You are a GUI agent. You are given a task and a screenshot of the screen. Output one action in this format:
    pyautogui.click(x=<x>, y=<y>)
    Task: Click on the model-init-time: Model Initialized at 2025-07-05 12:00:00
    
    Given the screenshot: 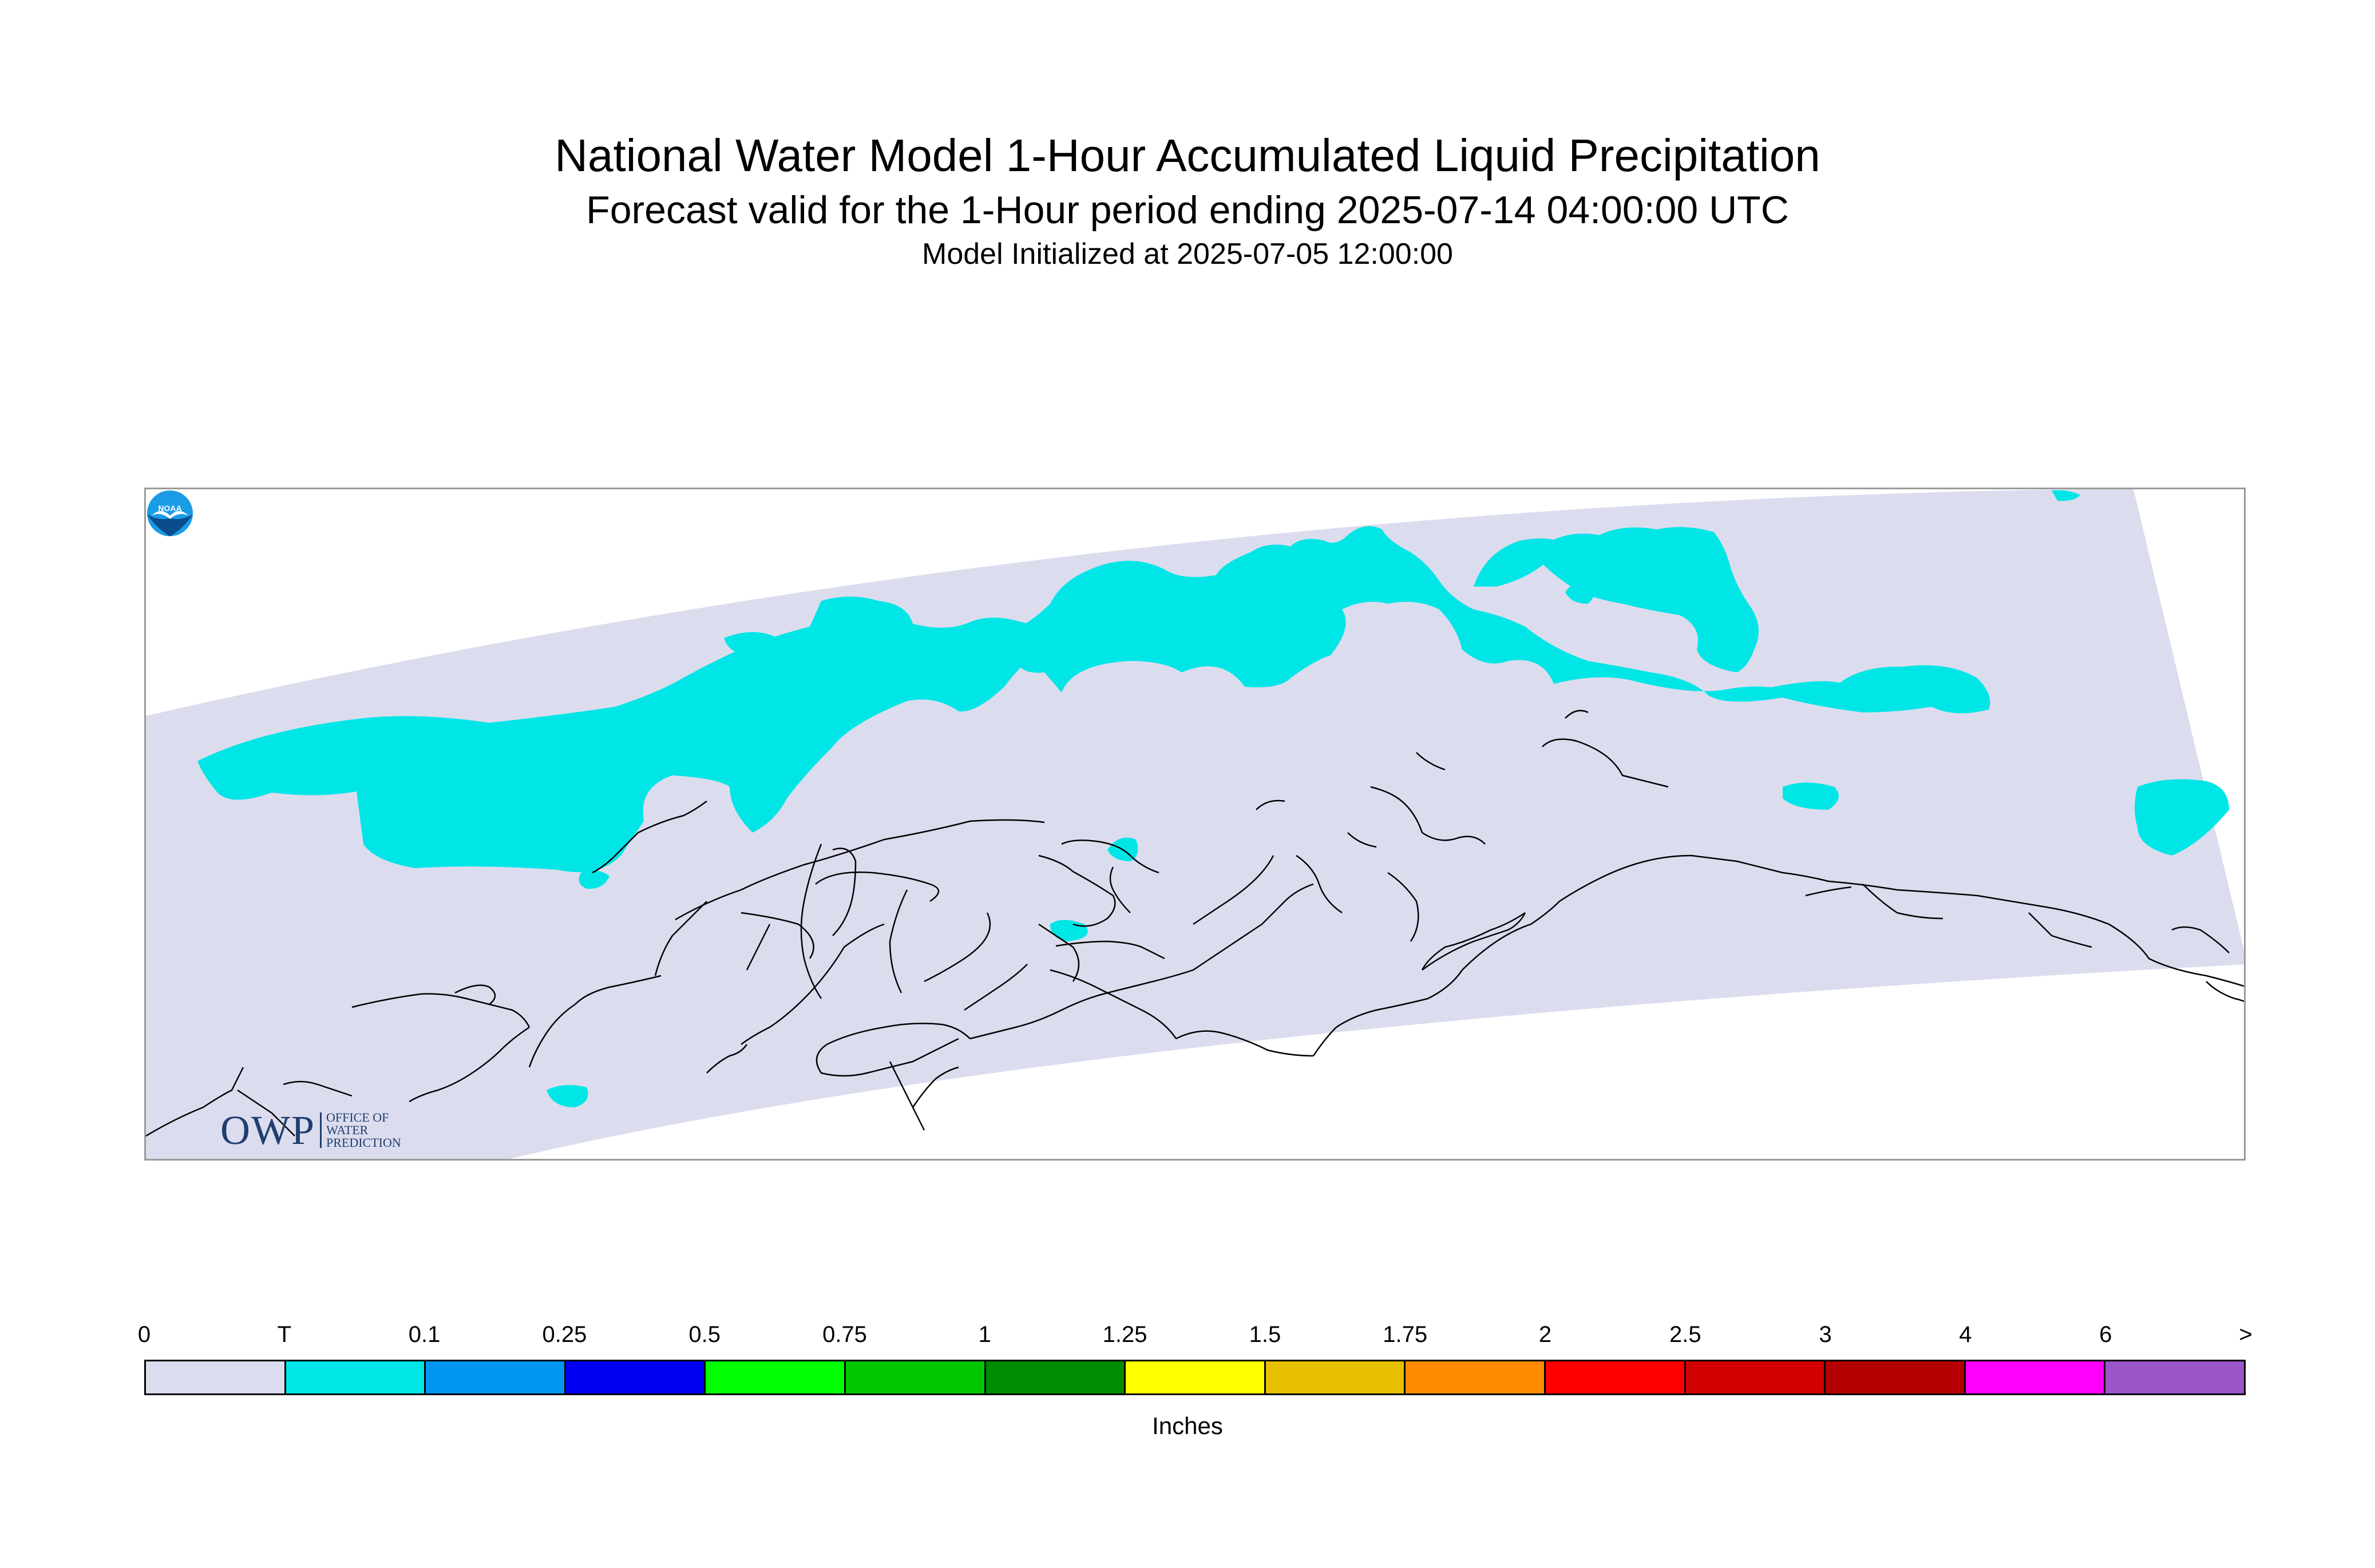 What is the action you would take?
    pyautogui.click(x=1187, y=254)
    